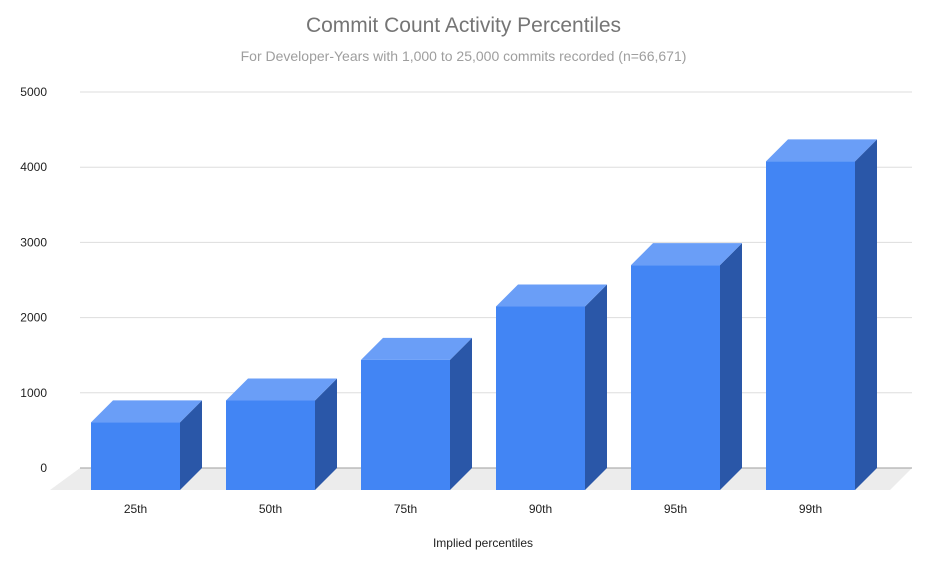 Image resolution: width=927 pixels, height=566 pixels. I want to click on x-tick-label: 99th, so click(810, 509).